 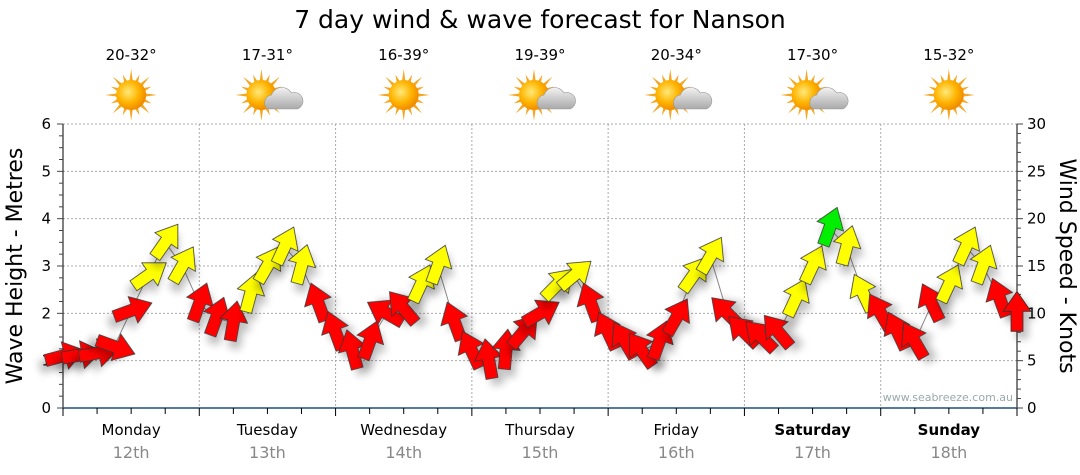 I want to click on date-label: 18th, so click(x=948, y=452).